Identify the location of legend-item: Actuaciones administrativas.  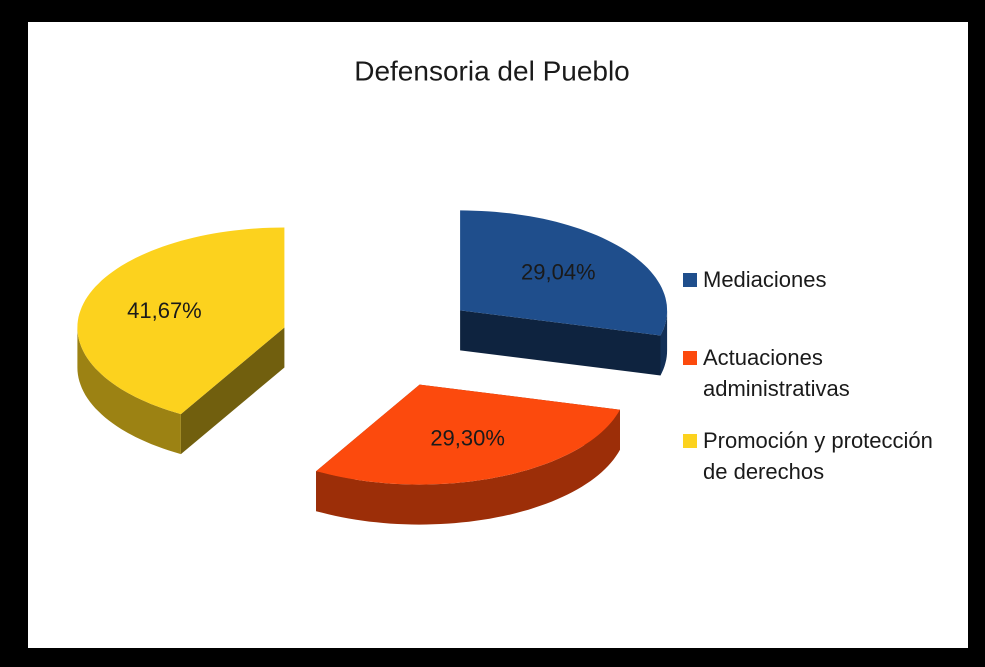
(818, 373).